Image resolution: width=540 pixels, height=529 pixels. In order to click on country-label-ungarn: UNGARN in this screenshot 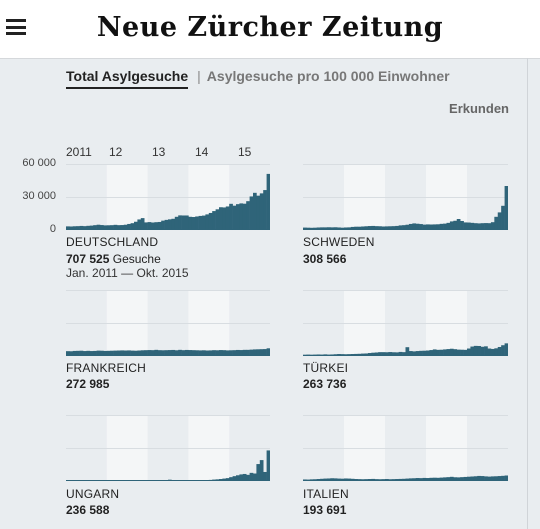, I will do `click(93, 494)`.